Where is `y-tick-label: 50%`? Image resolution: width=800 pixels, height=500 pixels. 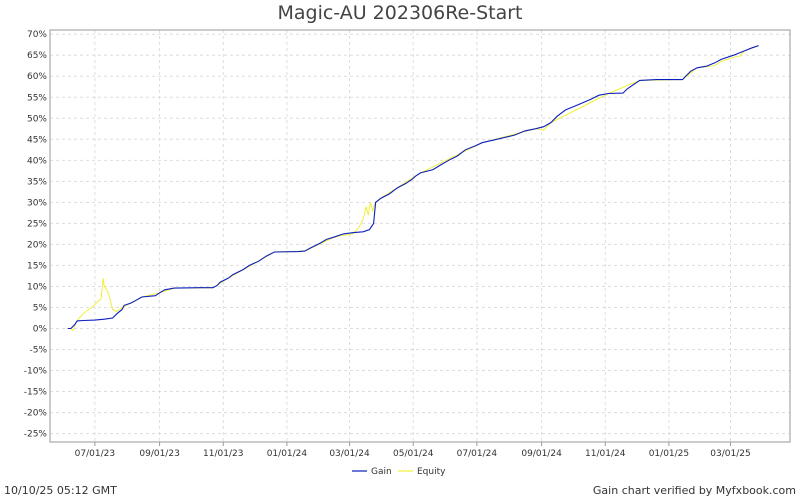 y-tick-label: 50% is located at coordinates (37, 119).